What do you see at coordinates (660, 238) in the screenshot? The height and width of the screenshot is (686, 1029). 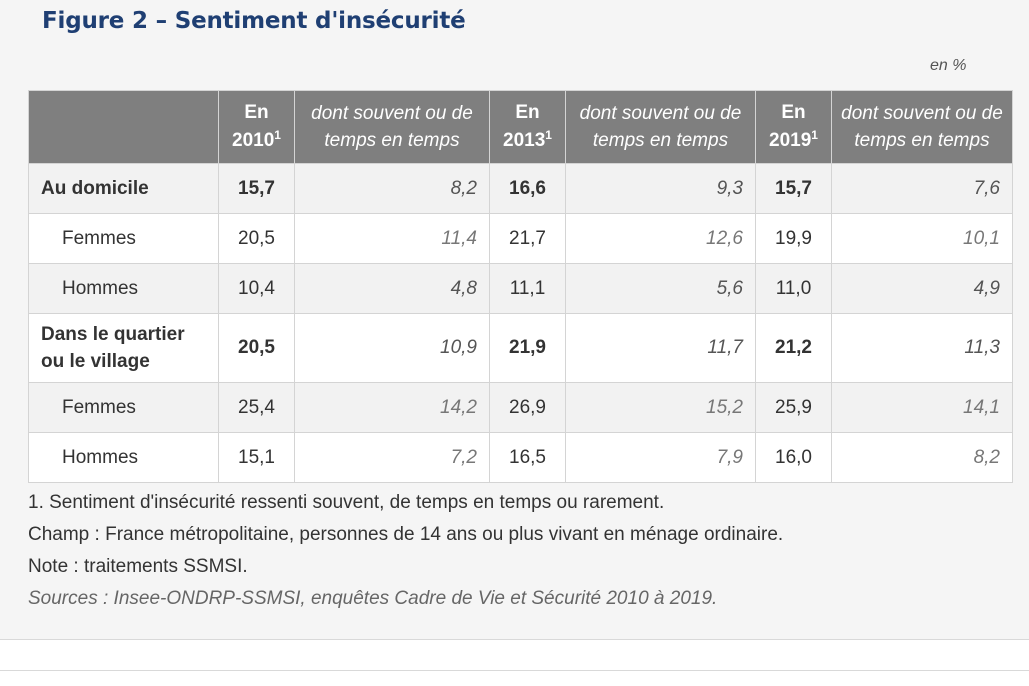 I see `table-cell: 12,6` at bounding box center [660, 238].